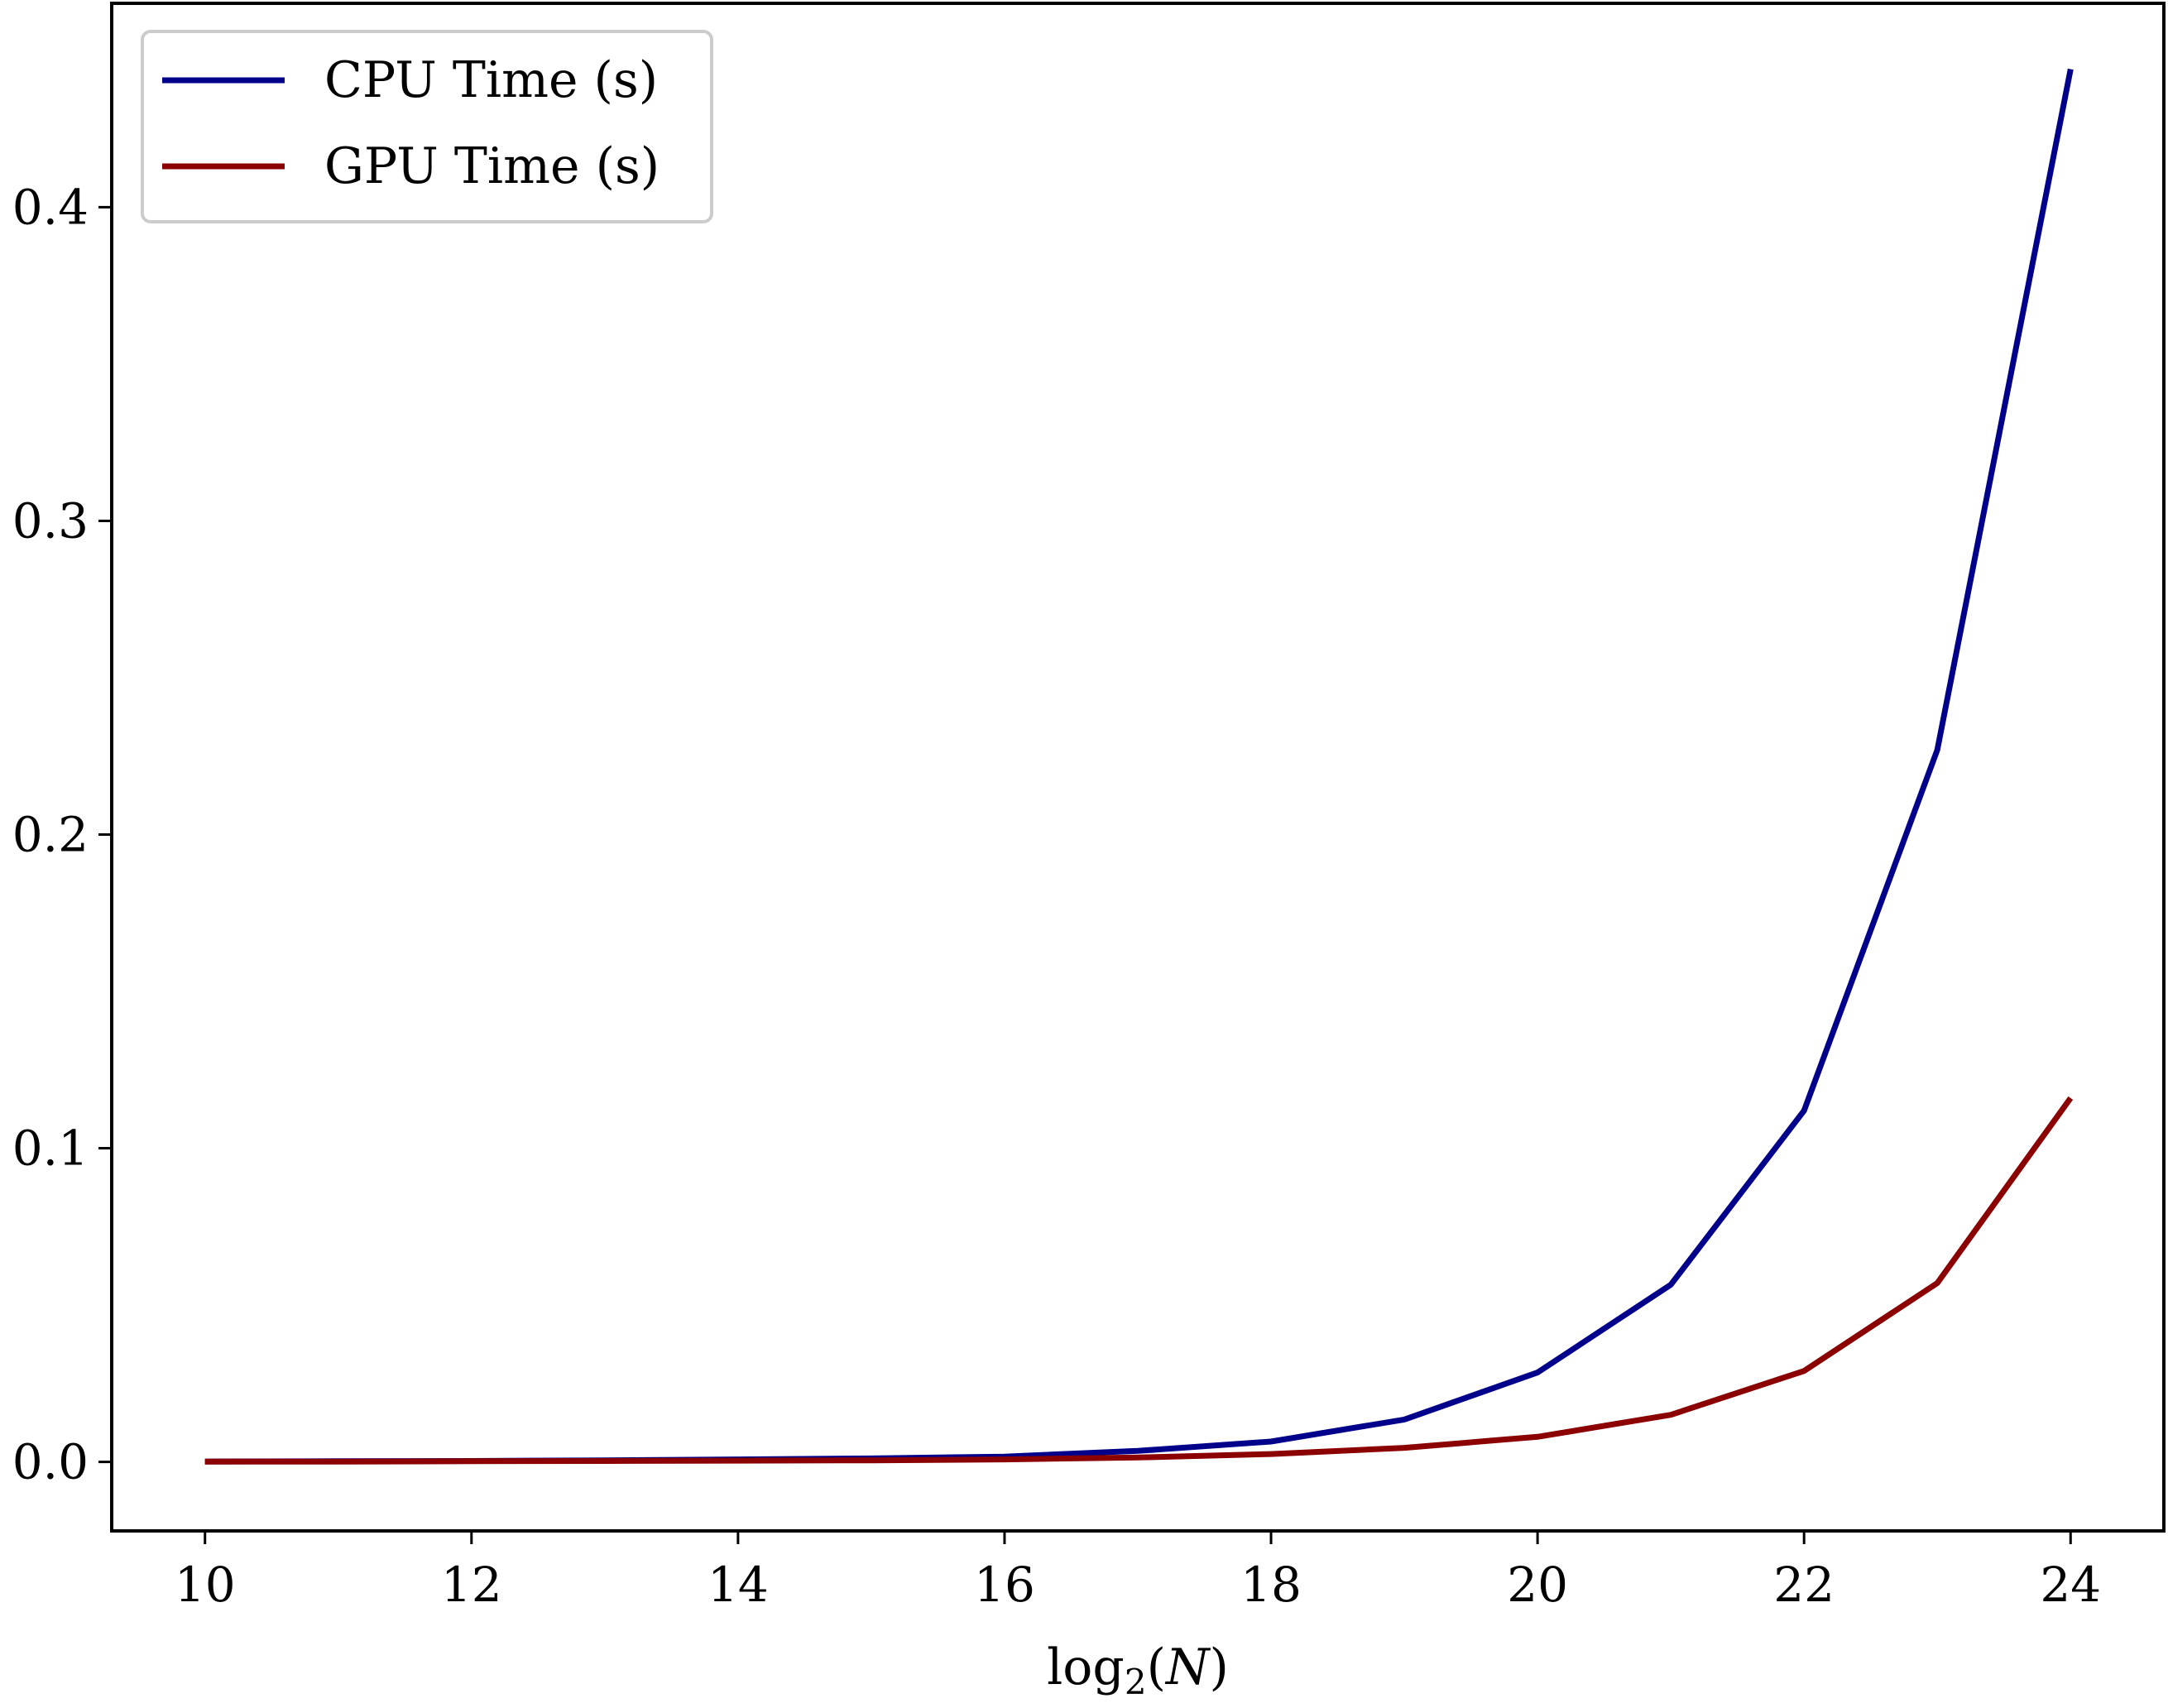 The height and width of the screenshot is (1708, 2168). I want to click on x-tick-label: 20, so click(1537, 1585).